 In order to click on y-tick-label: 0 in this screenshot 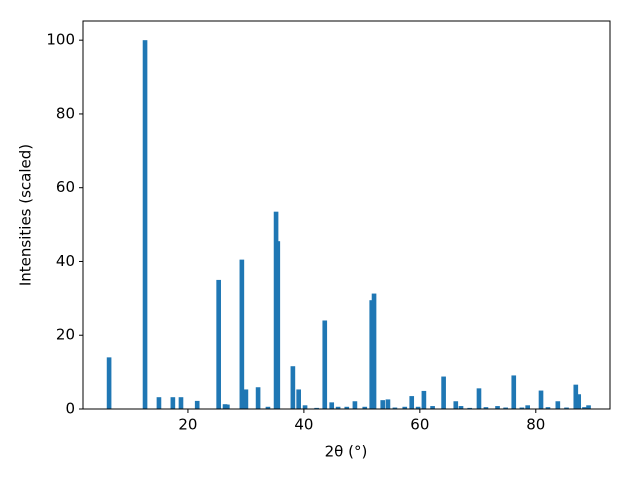, I will do `click(70, 409)`.